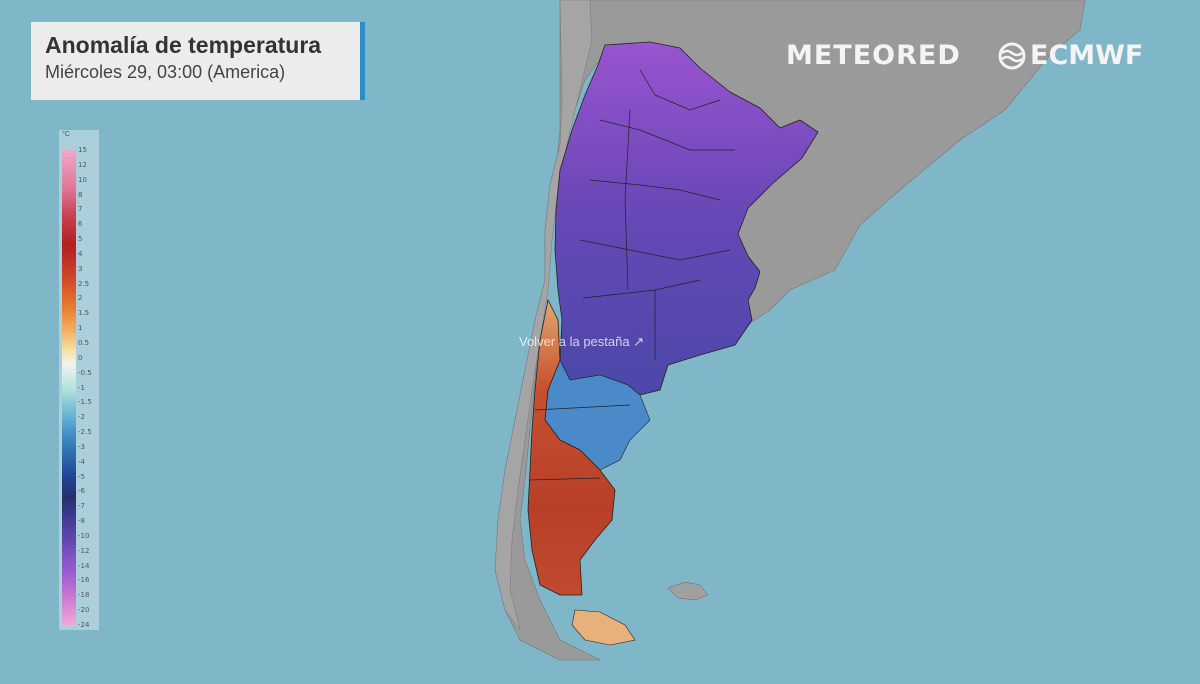  I want to click on legend-unit: °C, so click(66, 134).